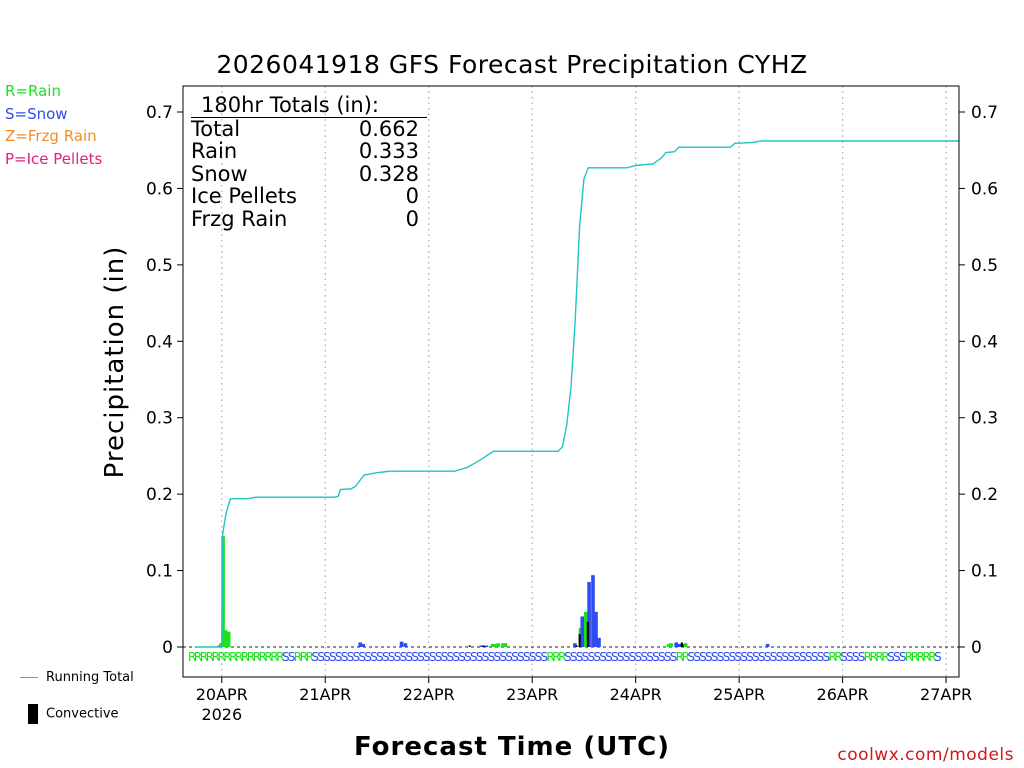 The height and width of the screenshot is (768, 1024). What do you see at coordinates (843, 694) in the screenshot?
I see `x-tick-label: 26APR` at bounding box center [843, 694].